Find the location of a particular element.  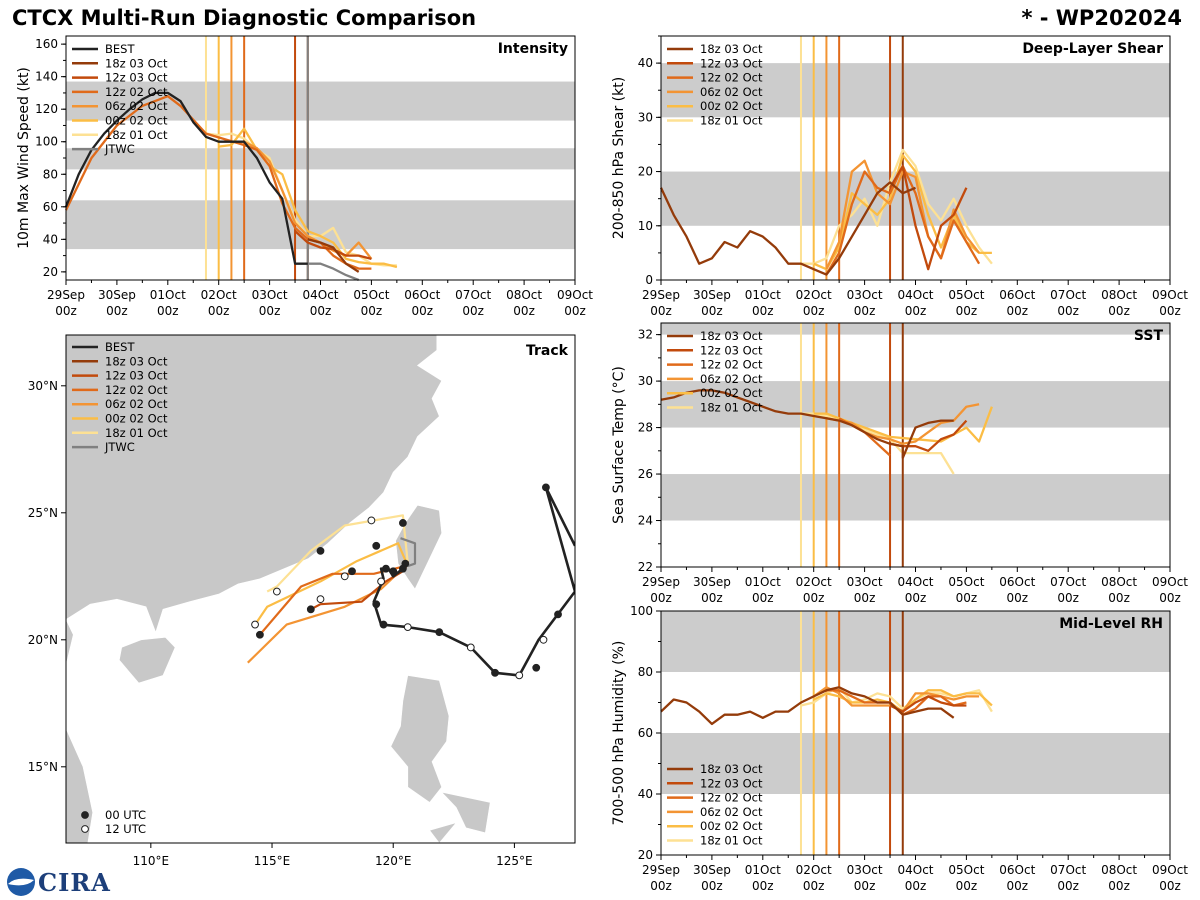

legend-12utc-marker is located at coordinates (85, 829).